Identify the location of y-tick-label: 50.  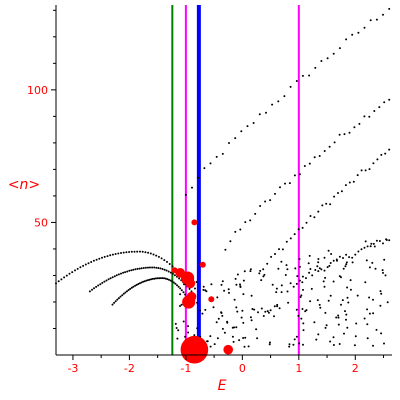
(41, 222).